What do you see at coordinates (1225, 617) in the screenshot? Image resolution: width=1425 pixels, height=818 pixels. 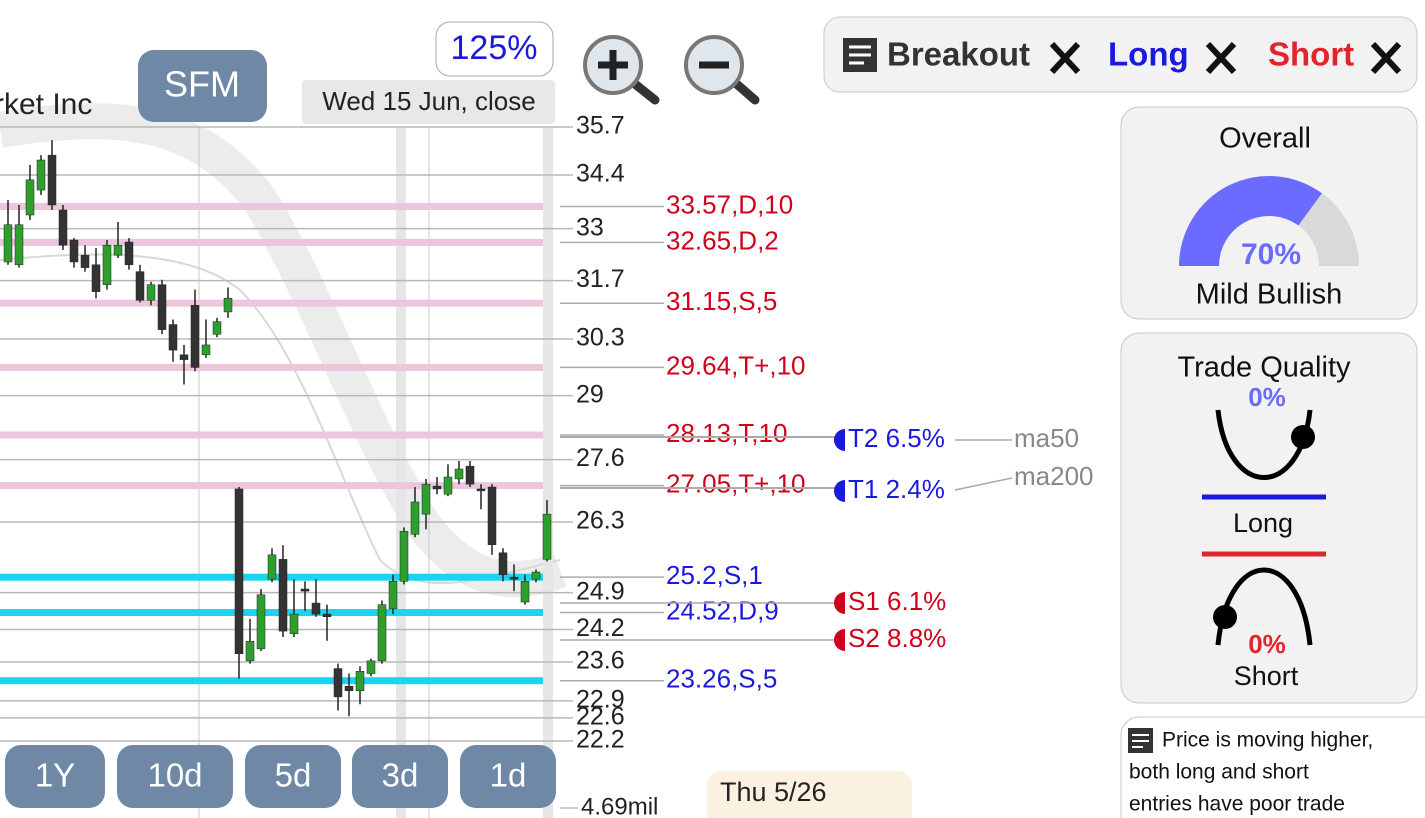 I see `short-dot` at bounding box center [1225, 617].